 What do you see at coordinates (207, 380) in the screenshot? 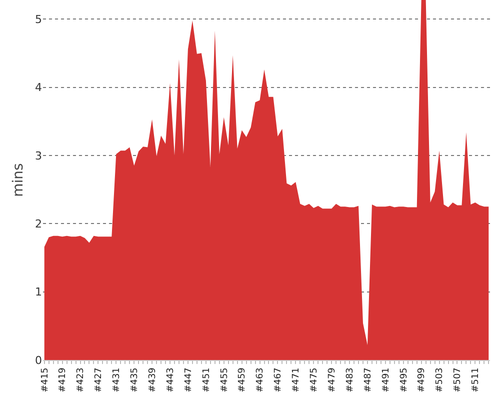
I see `x-tick-label: #451` at bounding box center [207, 380].